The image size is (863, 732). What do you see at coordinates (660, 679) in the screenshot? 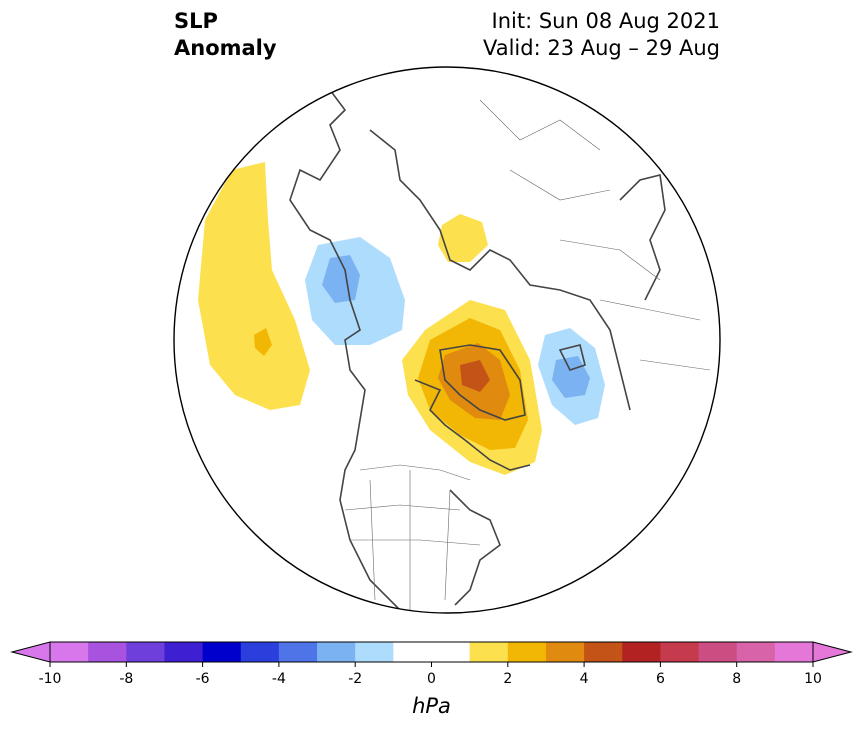
I see `colorbar-tick-label: 6` at bounding box center [660, 679].